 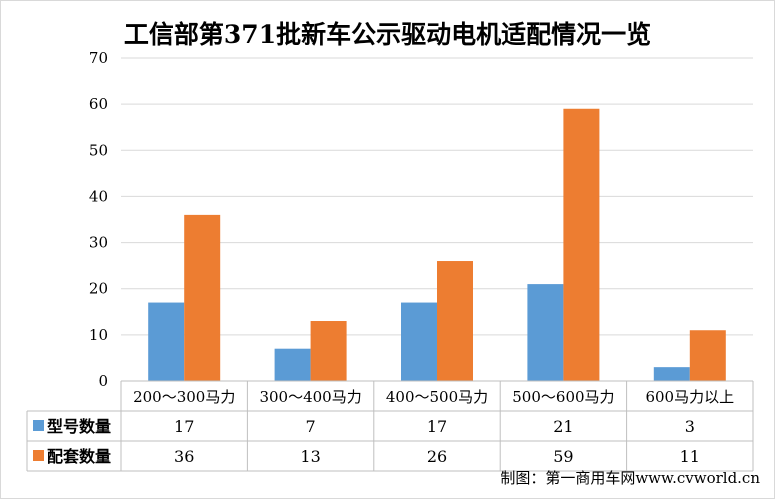 I want to click on source-note: 制图：第一商用车网www.cvworld.cn, so click(x=630, y=478).